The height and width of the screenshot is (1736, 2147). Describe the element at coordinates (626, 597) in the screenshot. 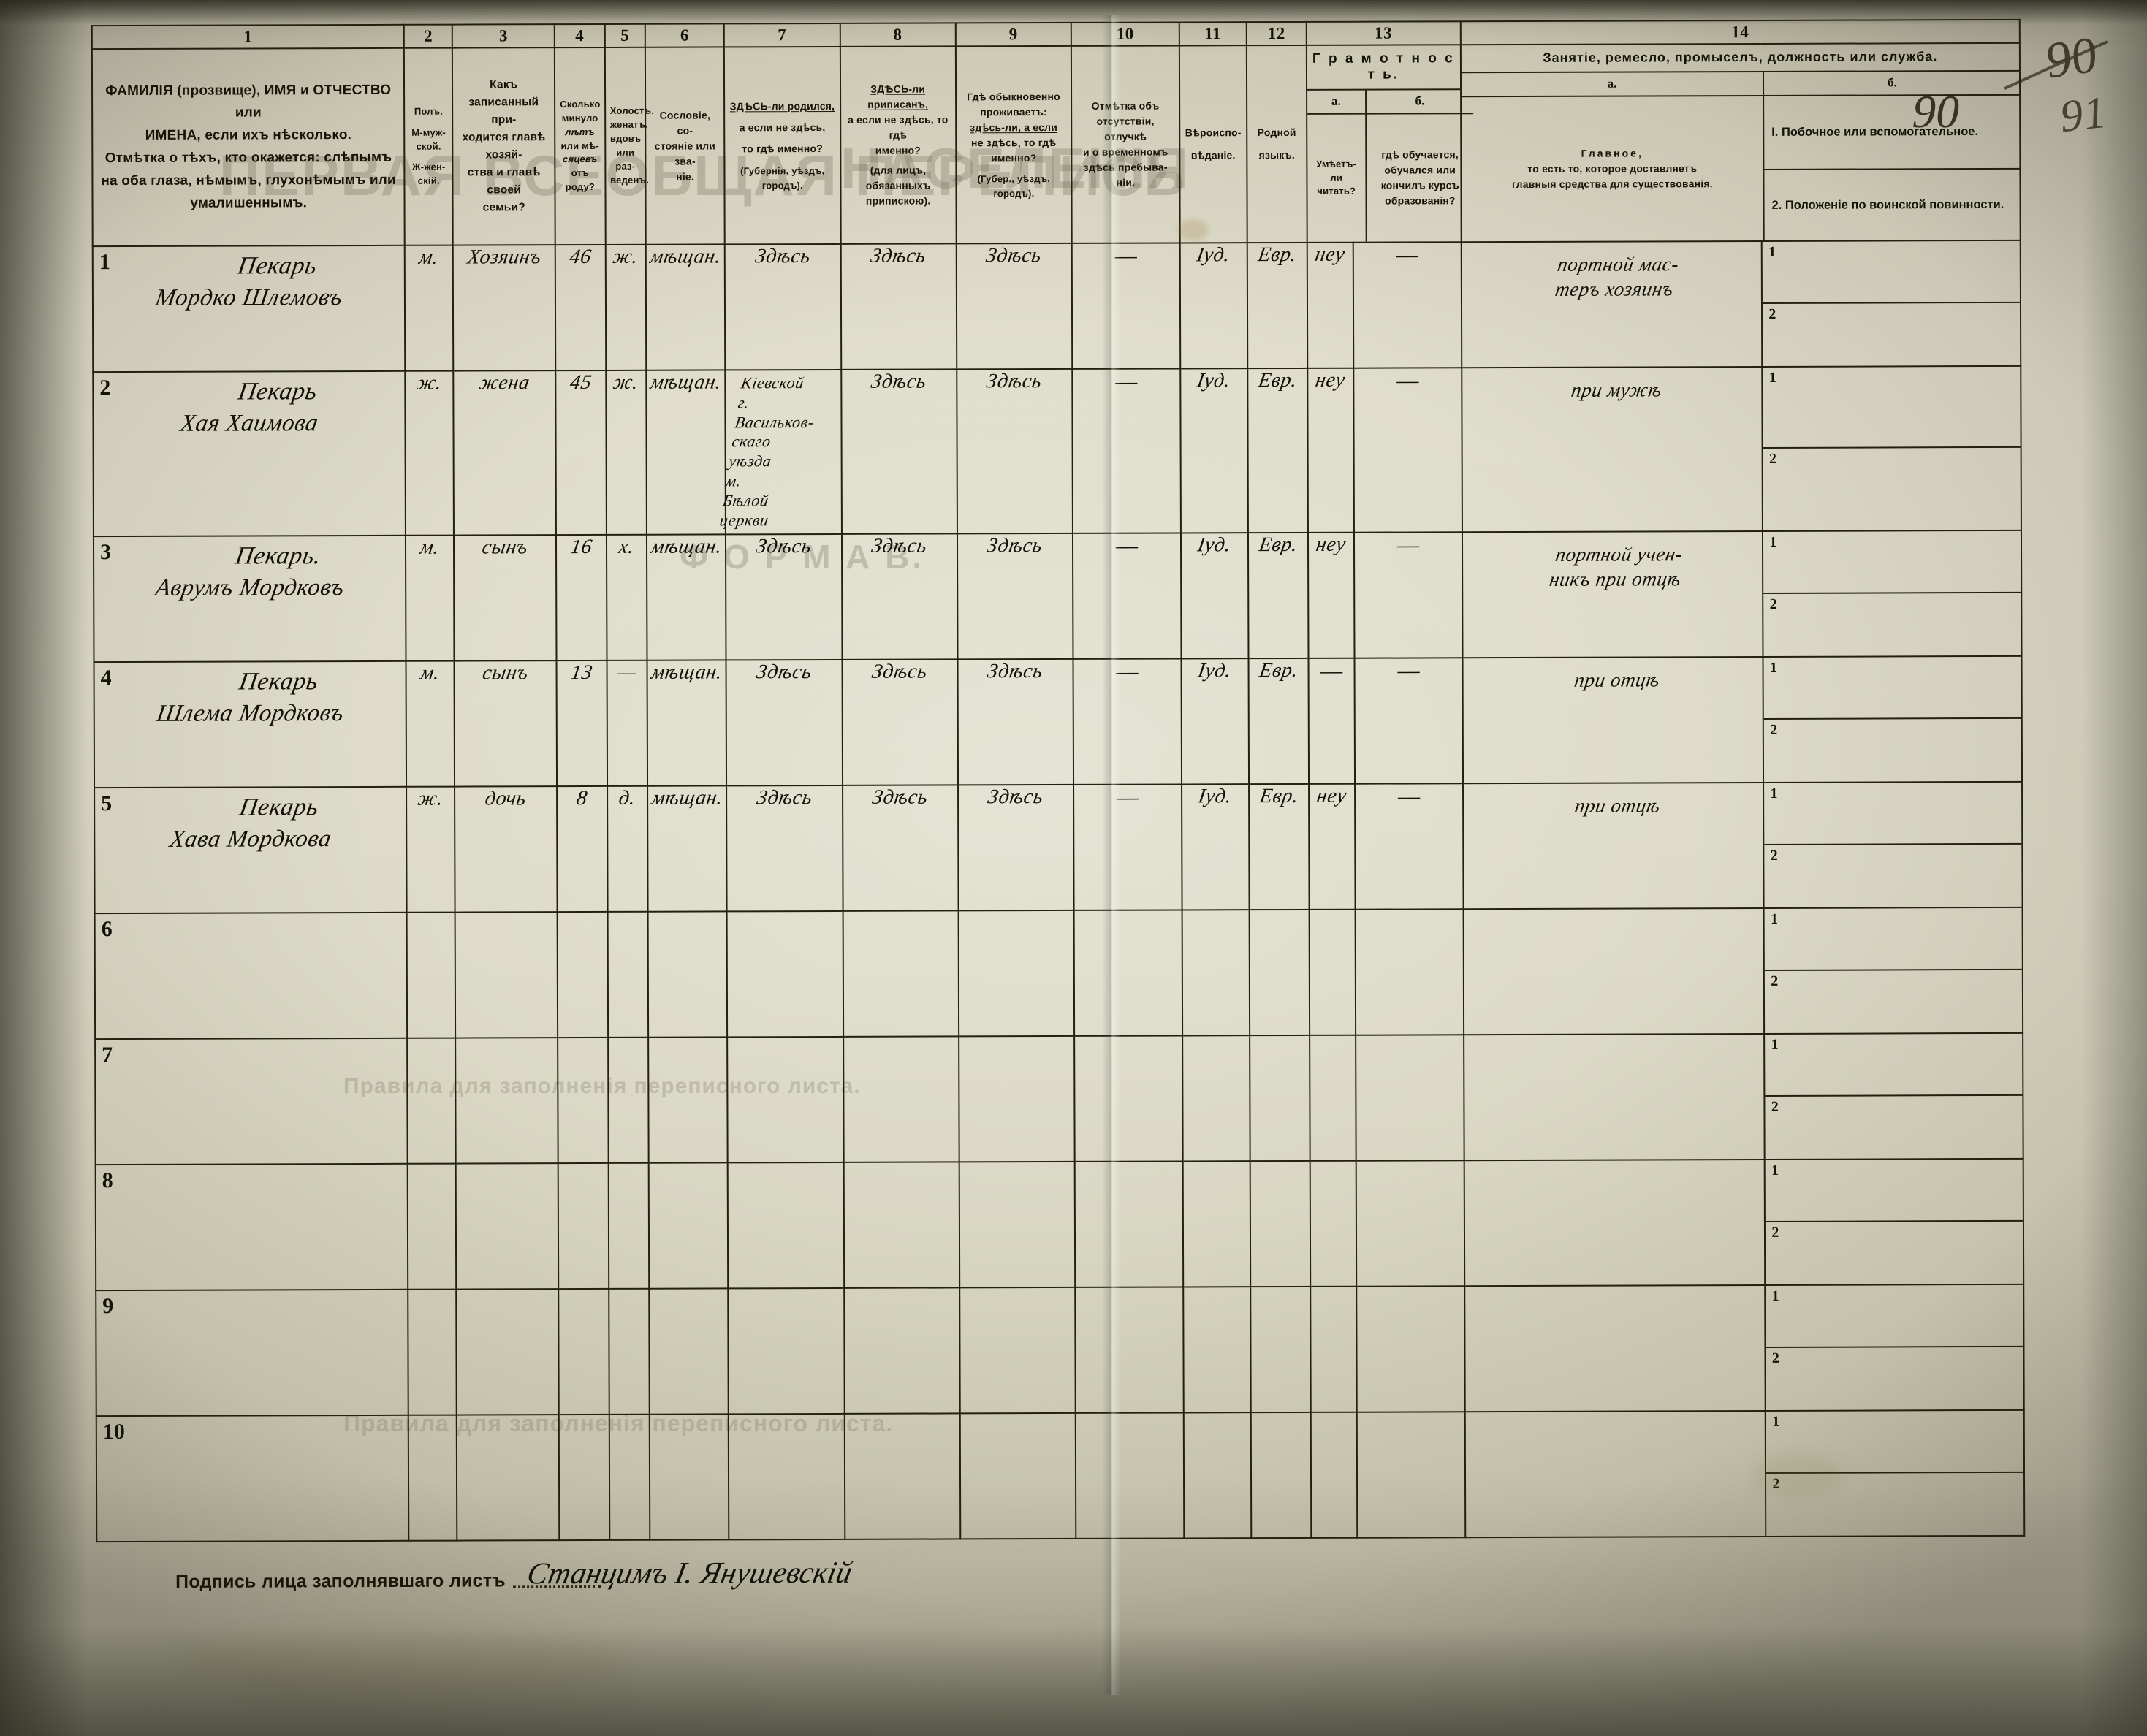

I see `cell-marital: х.` at that location.